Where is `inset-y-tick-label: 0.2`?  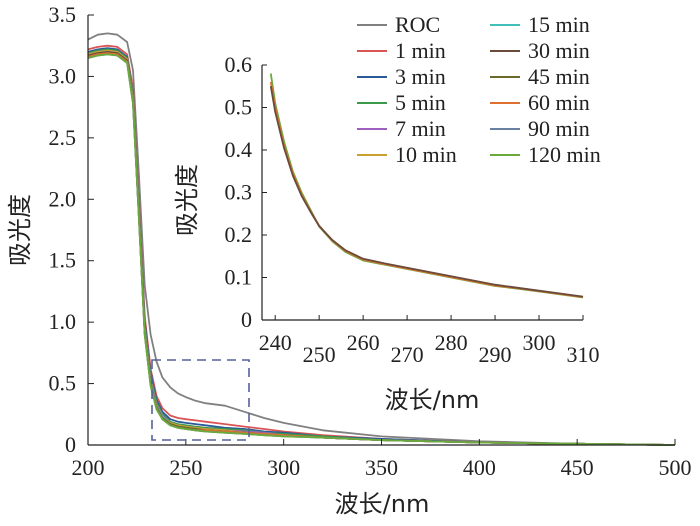
inset-y-tick-label: 0.2 is located at coordinates (239, 234).